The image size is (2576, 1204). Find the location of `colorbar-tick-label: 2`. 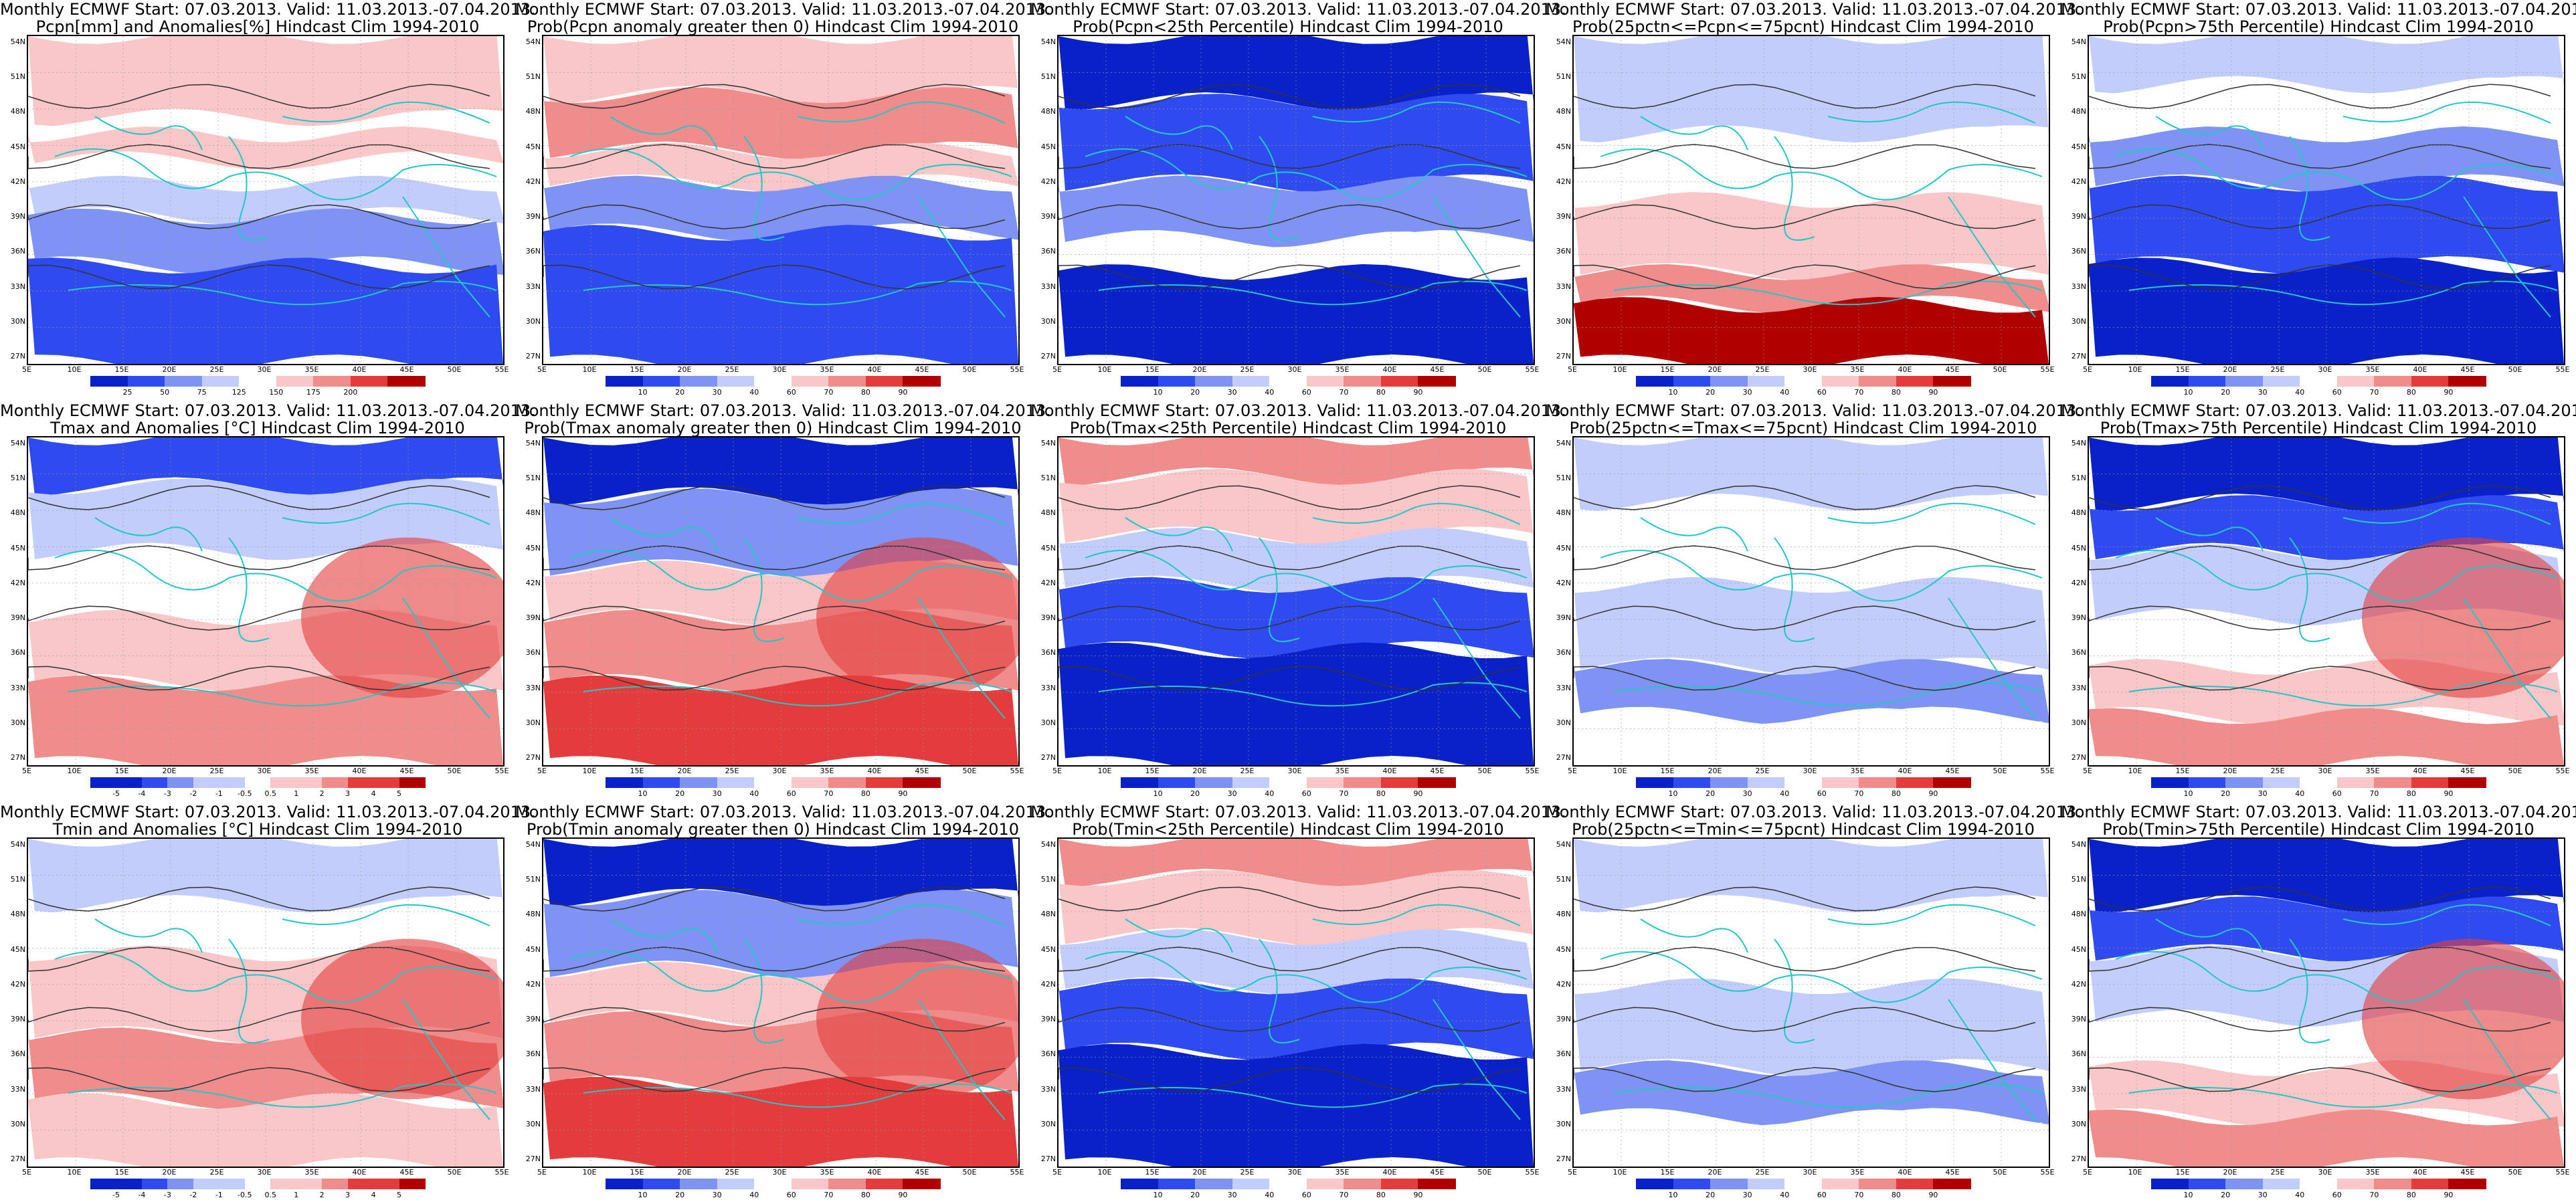

colorbar-tick-label: 2 is located at coordinates (322, 1195).